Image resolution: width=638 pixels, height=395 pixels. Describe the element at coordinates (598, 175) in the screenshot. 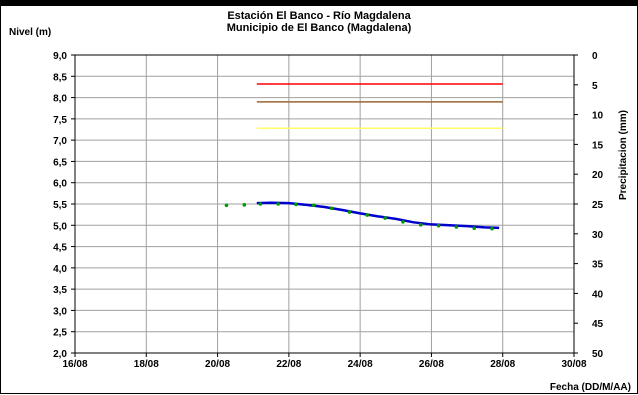

I see `y2-tick-label: 20` at that location.